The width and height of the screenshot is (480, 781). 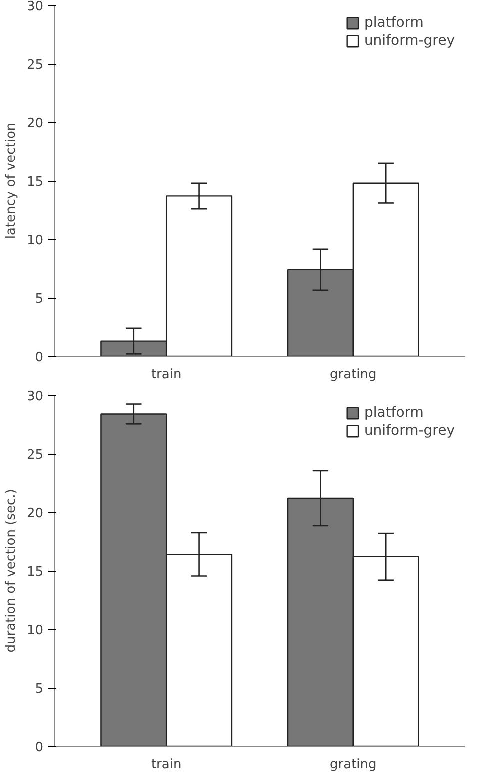 I want to click on y-axis-title: latency of vection, so click(x=11, y=181).